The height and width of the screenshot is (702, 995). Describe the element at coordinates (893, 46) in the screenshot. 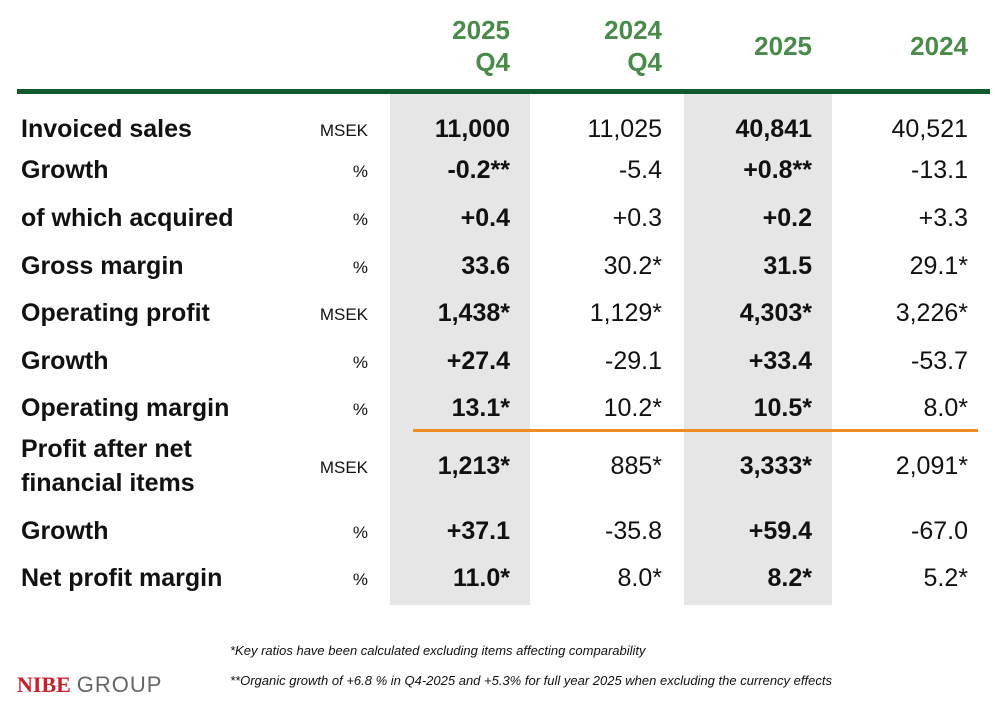

I see `header-2024: 2024` at that location.